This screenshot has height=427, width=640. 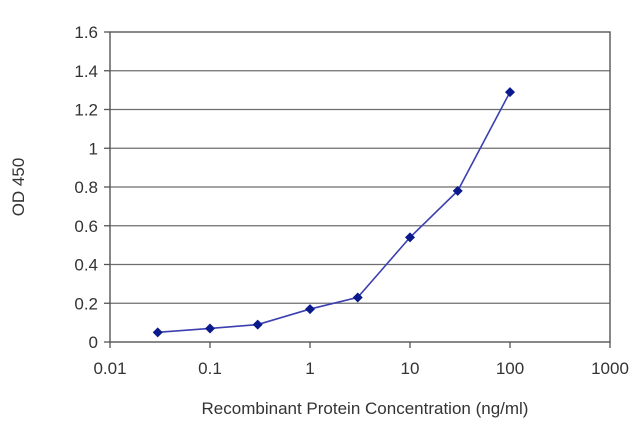 I want to click on y-tick-label: 1.4, so click(x=86, y=71).